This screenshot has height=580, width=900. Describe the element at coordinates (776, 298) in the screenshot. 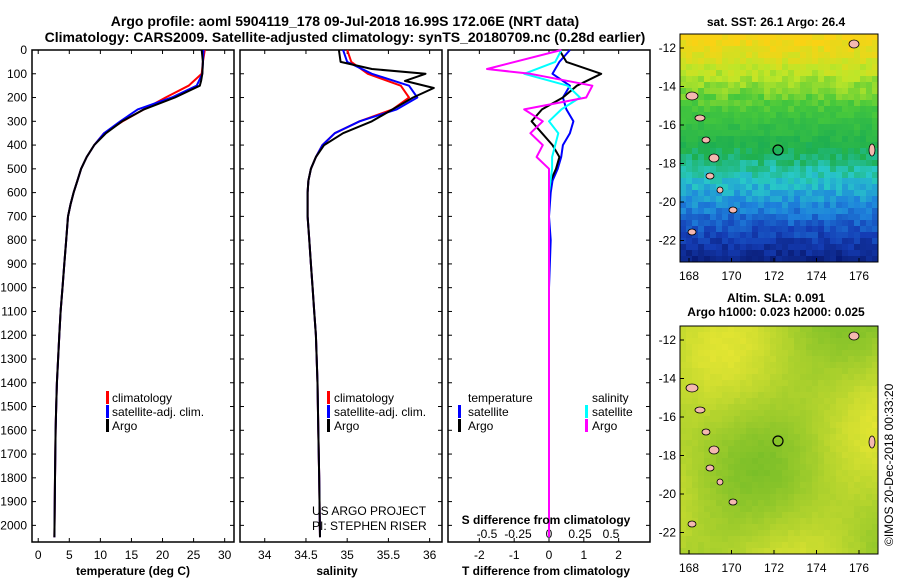

I see `sla-map-title: Altim. SLA: 0.091` at that location.